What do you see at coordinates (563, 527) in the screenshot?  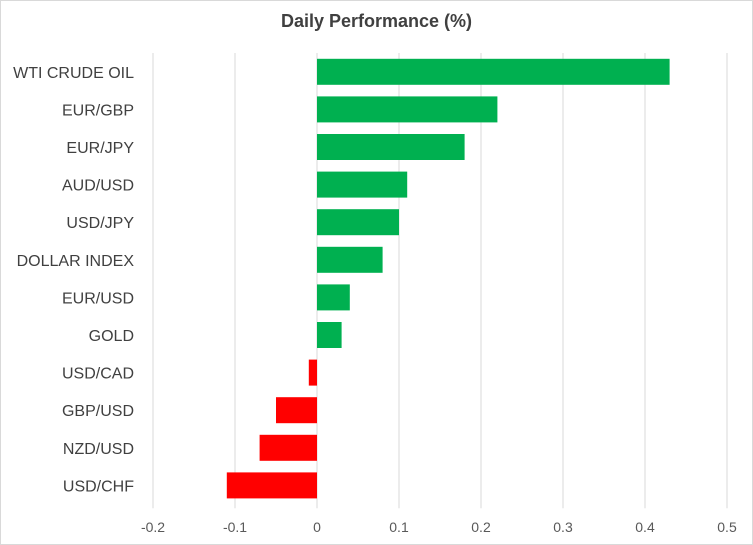 I see `x-tick-label: 0.3` at bounding box center [563, 527].